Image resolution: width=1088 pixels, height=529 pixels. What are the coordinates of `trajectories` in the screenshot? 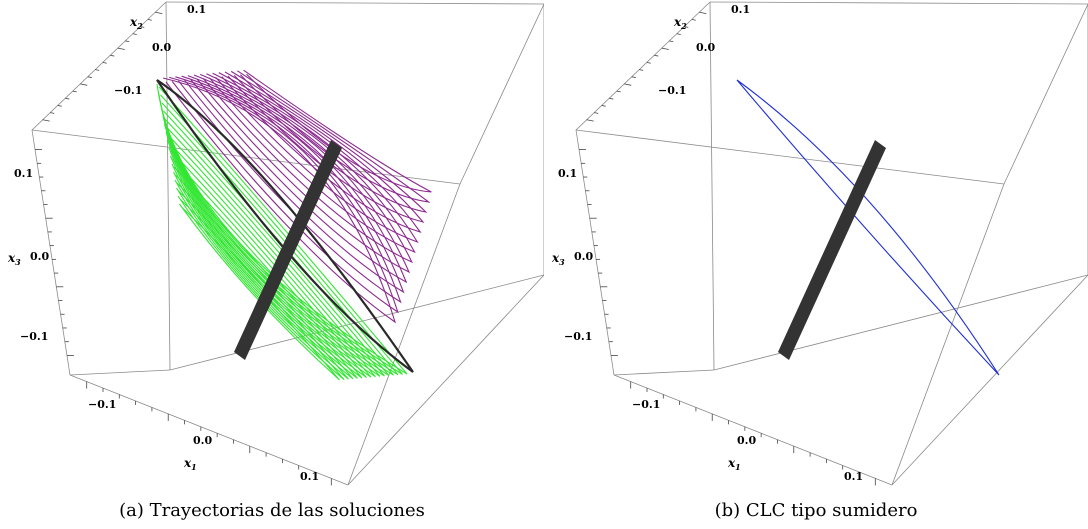 It's located at (294, 225).